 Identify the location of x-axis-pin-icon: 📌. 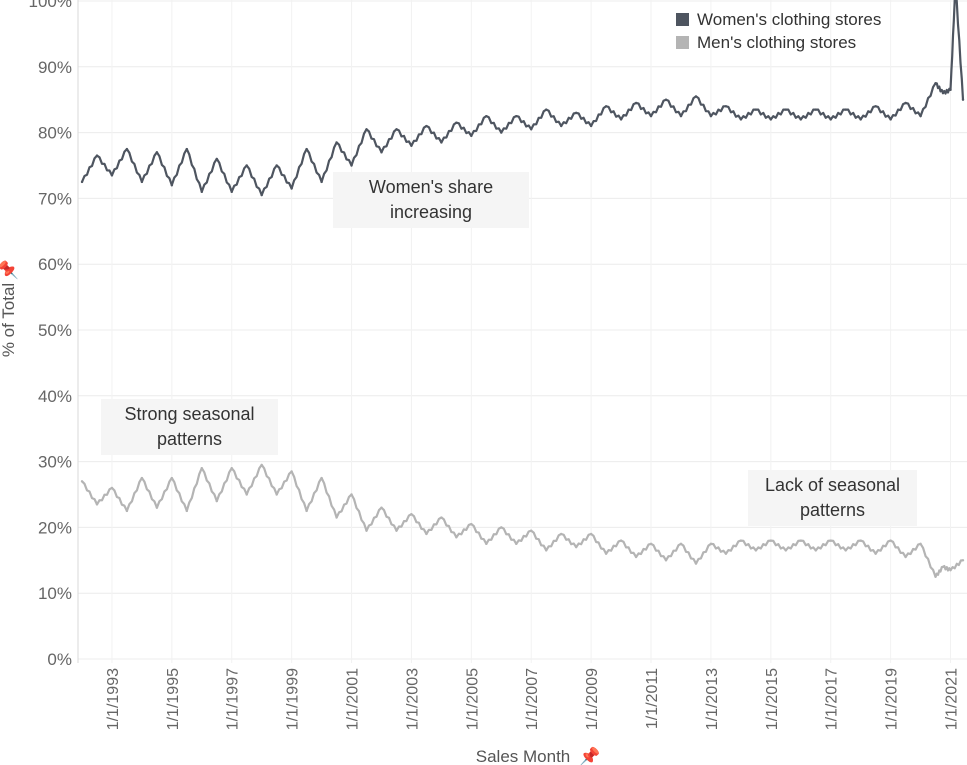
(589, 755).